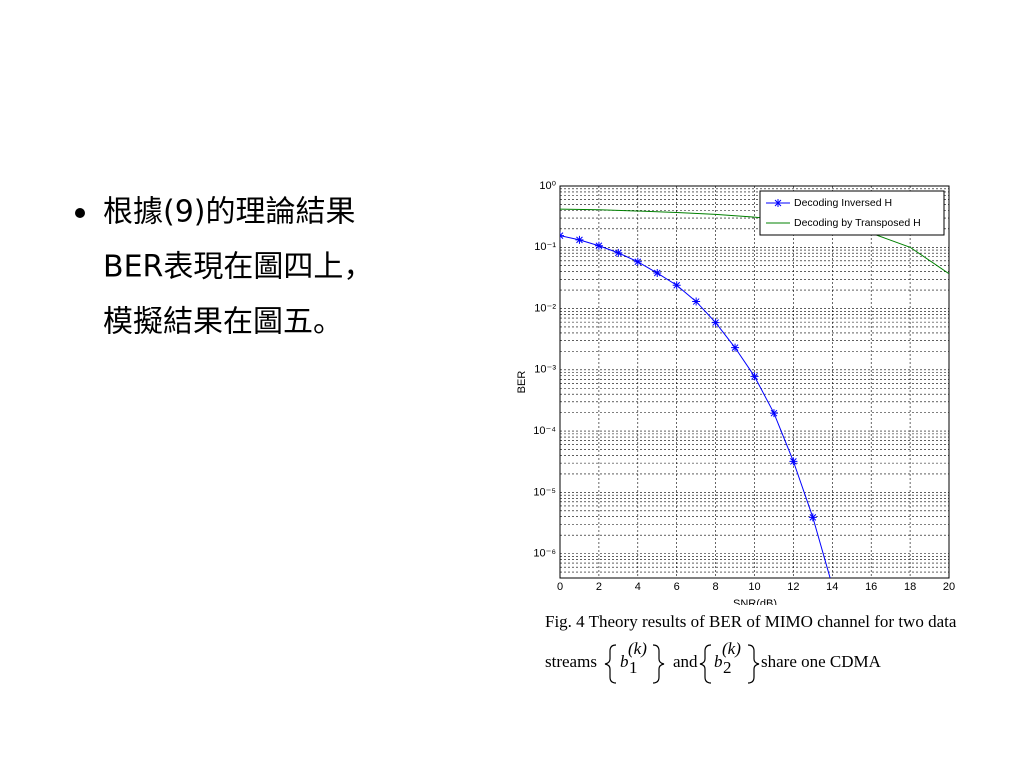 This screenshot has width=1024, height=768. Describe the element at coordinates (229, 212) in the screenshot. I see `bullet-line: 根據(9)的理論結果` at that location.